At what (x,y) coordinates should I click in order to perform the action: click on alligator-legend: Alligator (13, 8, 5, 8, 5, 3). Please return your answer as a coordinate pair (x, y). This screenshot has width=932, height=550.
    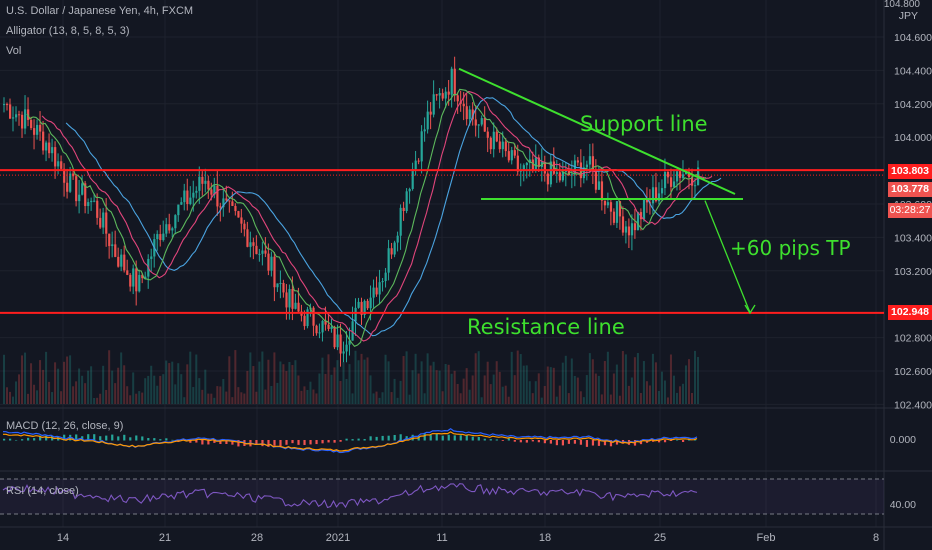
    Looking at the image, I should click on (68, 31).